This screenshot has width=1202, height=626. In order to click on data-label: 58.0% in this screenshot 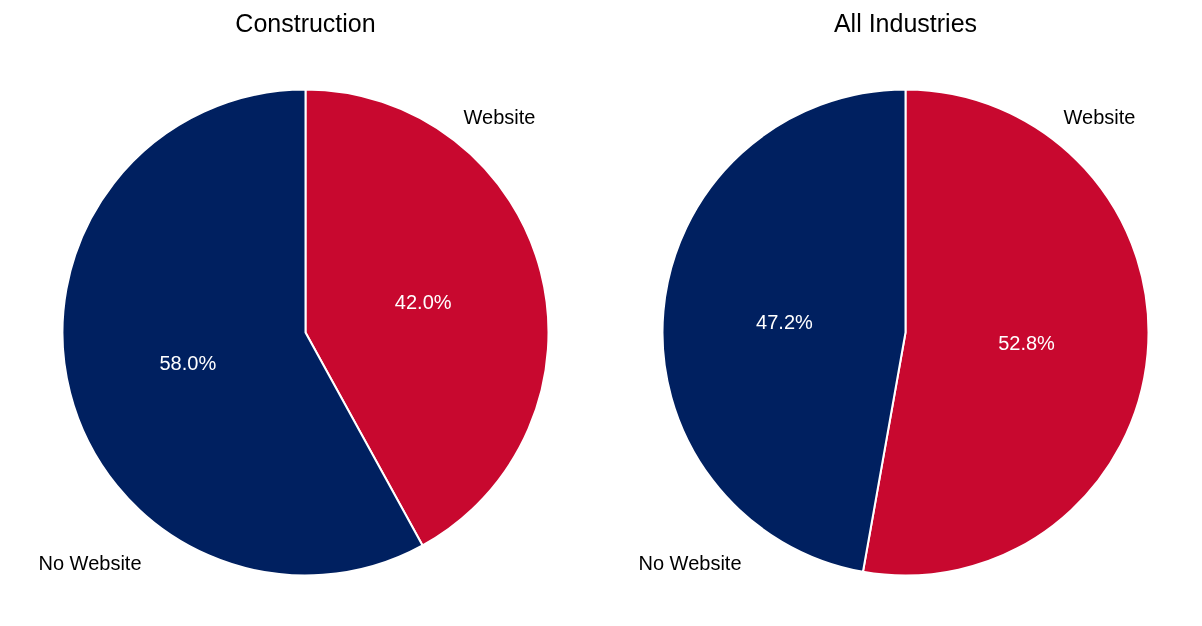, I will do `click(188, 362)`.